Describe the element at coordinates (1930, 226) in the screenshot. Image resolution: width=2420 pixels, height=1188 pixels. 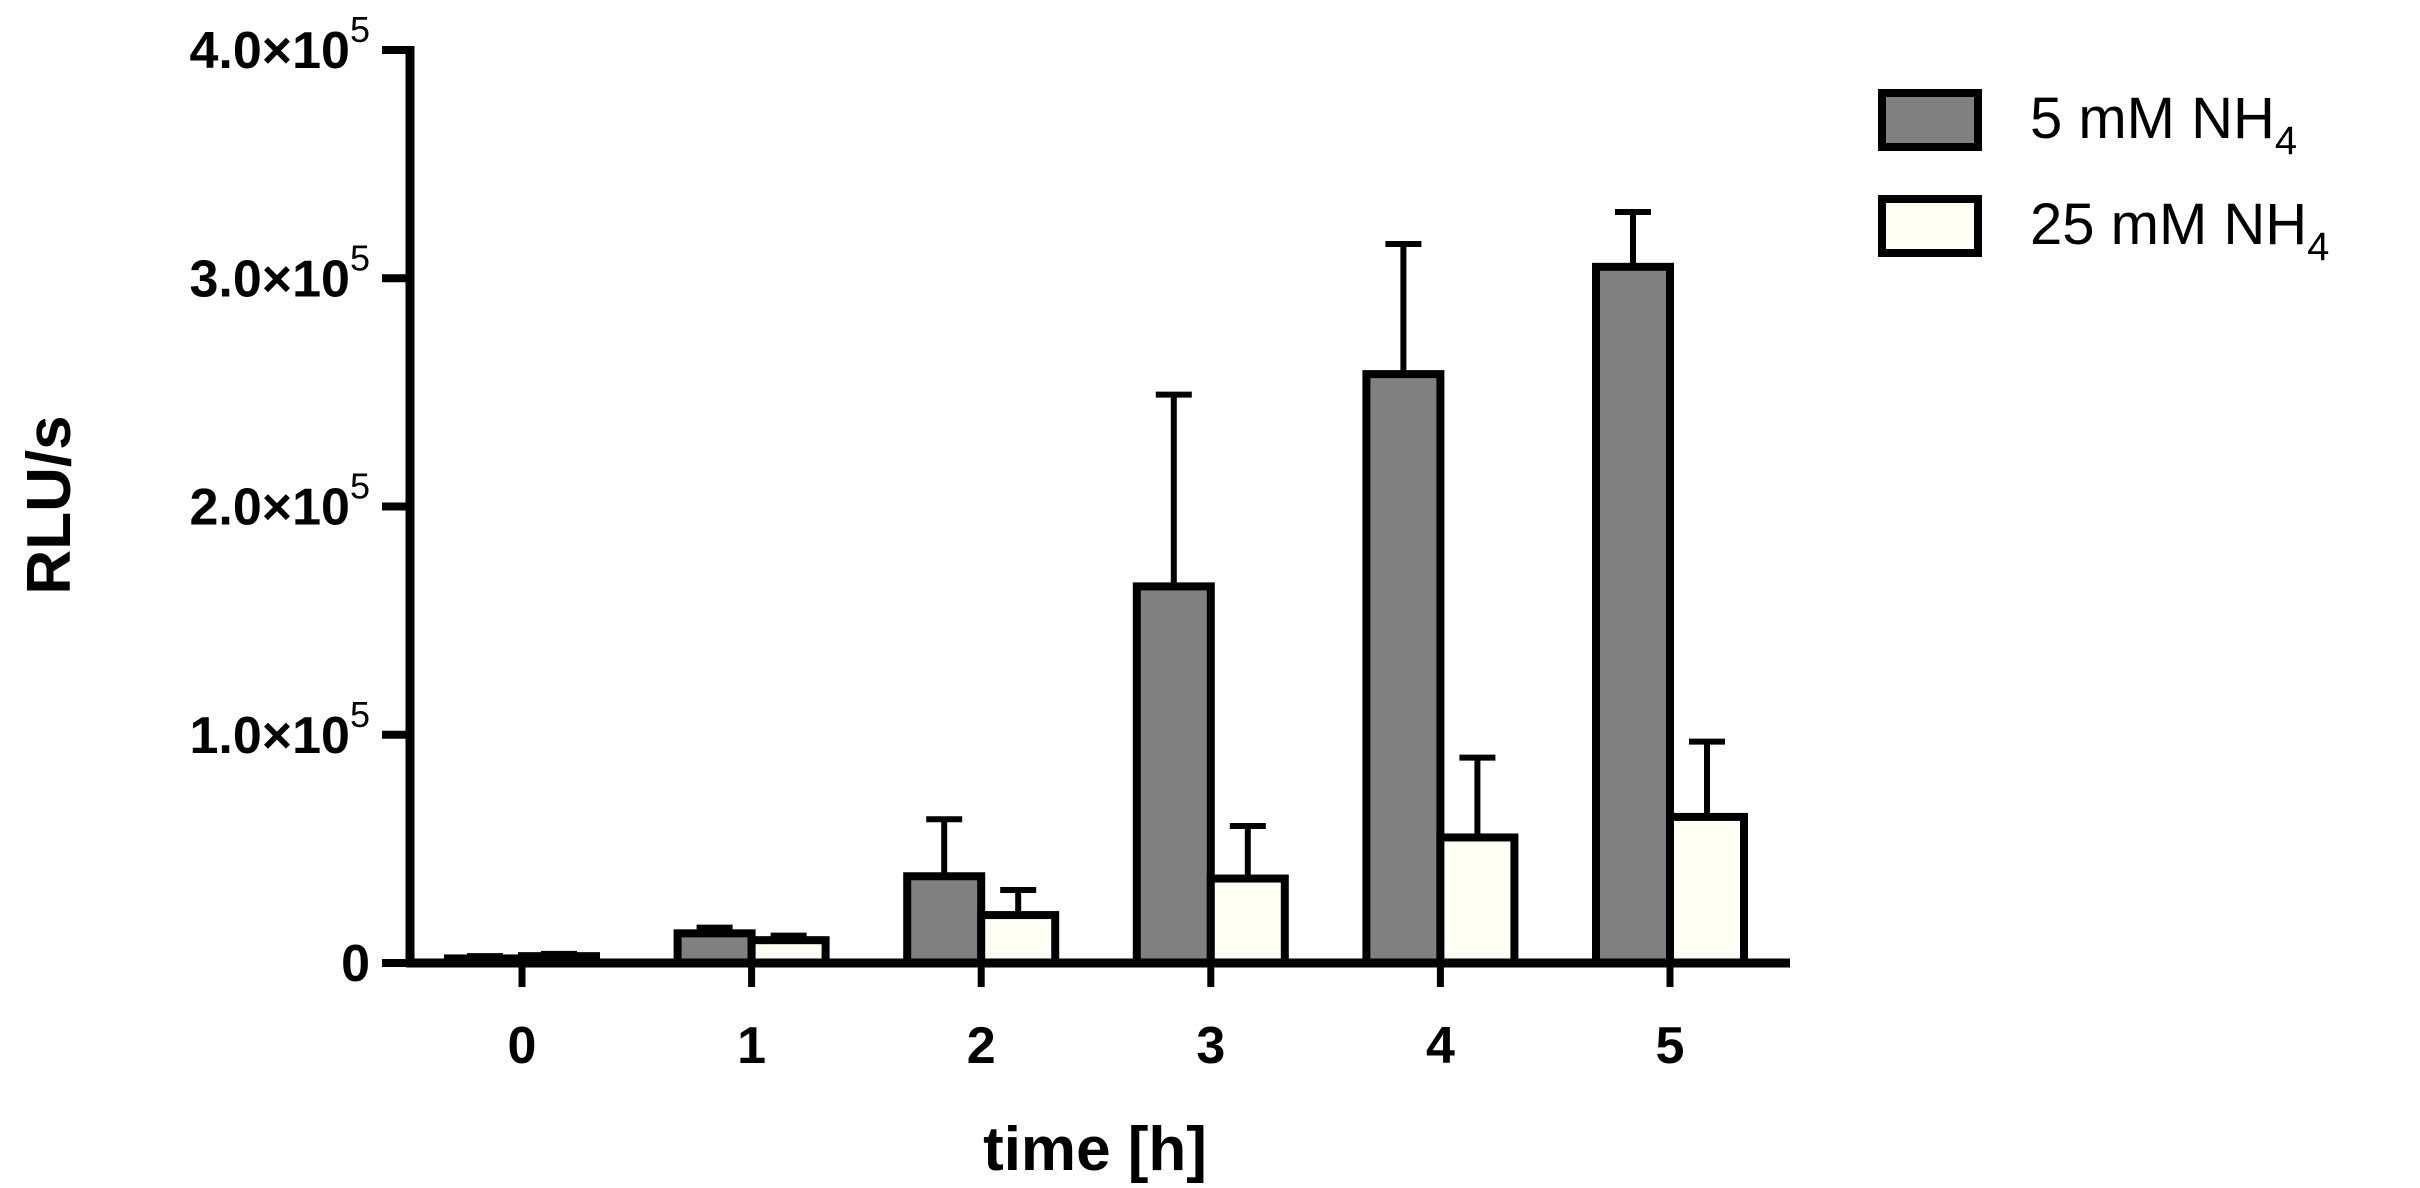
I see `legend-swatch-25mm` at that location.